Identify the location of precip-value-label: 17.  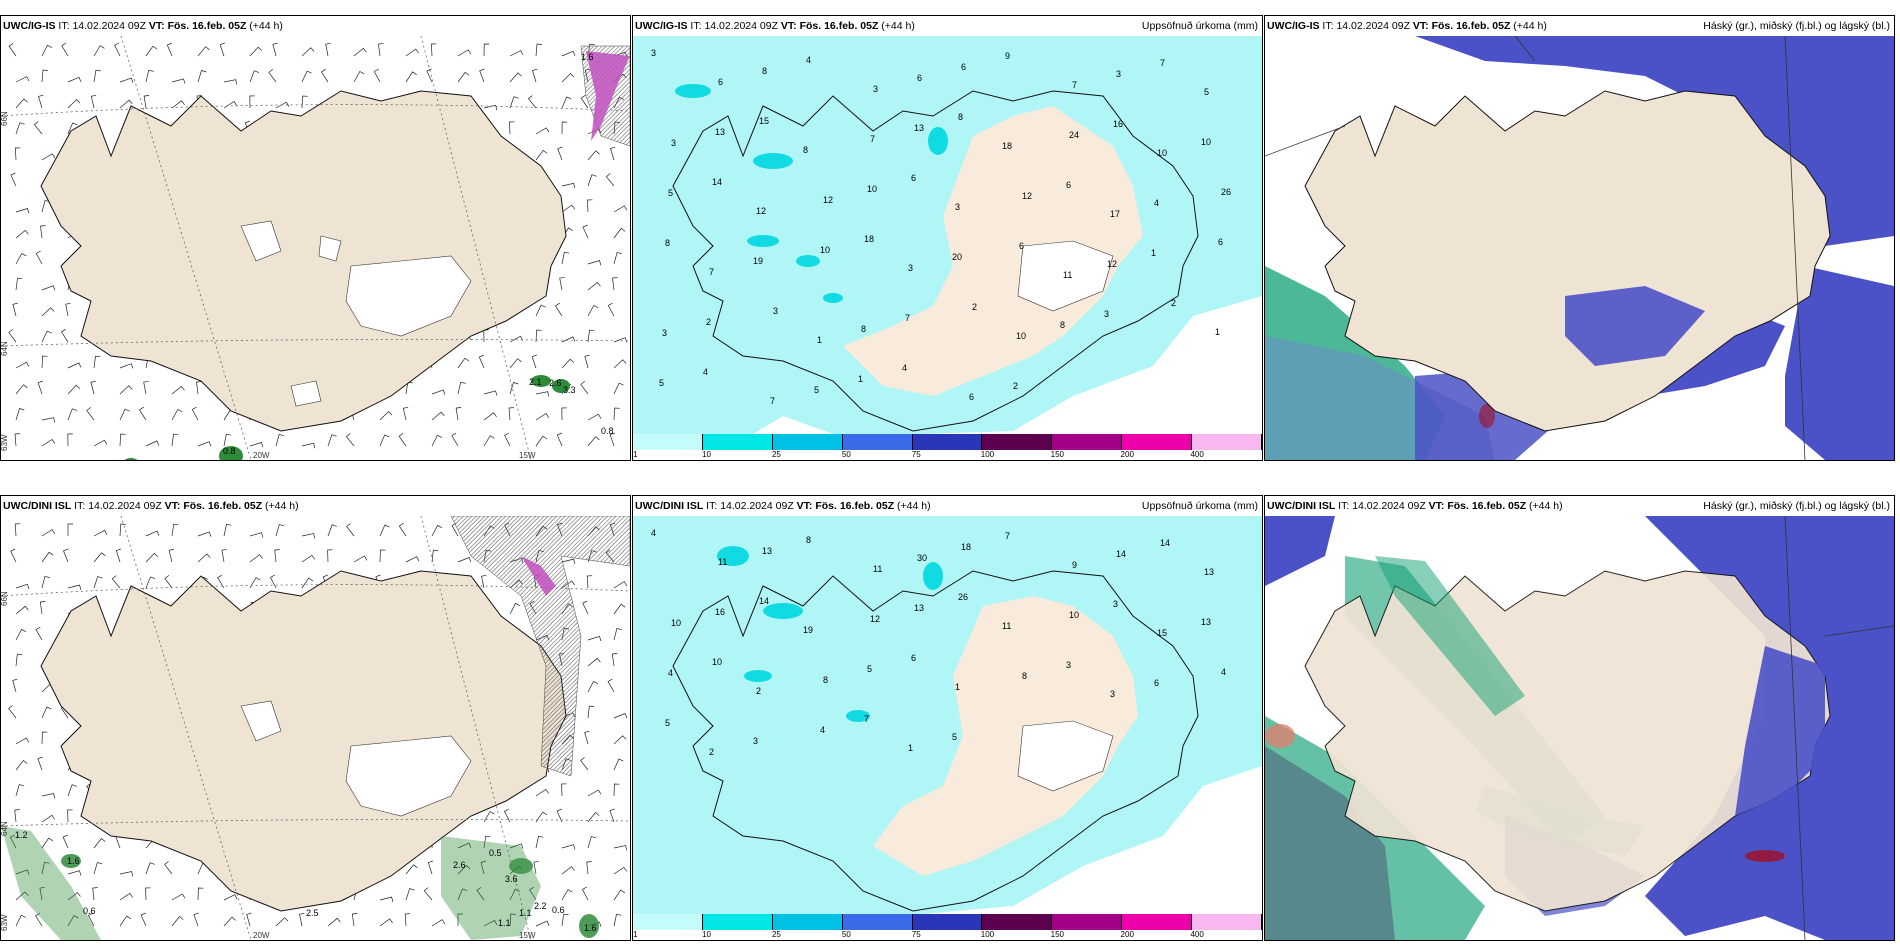
(1115, 214).